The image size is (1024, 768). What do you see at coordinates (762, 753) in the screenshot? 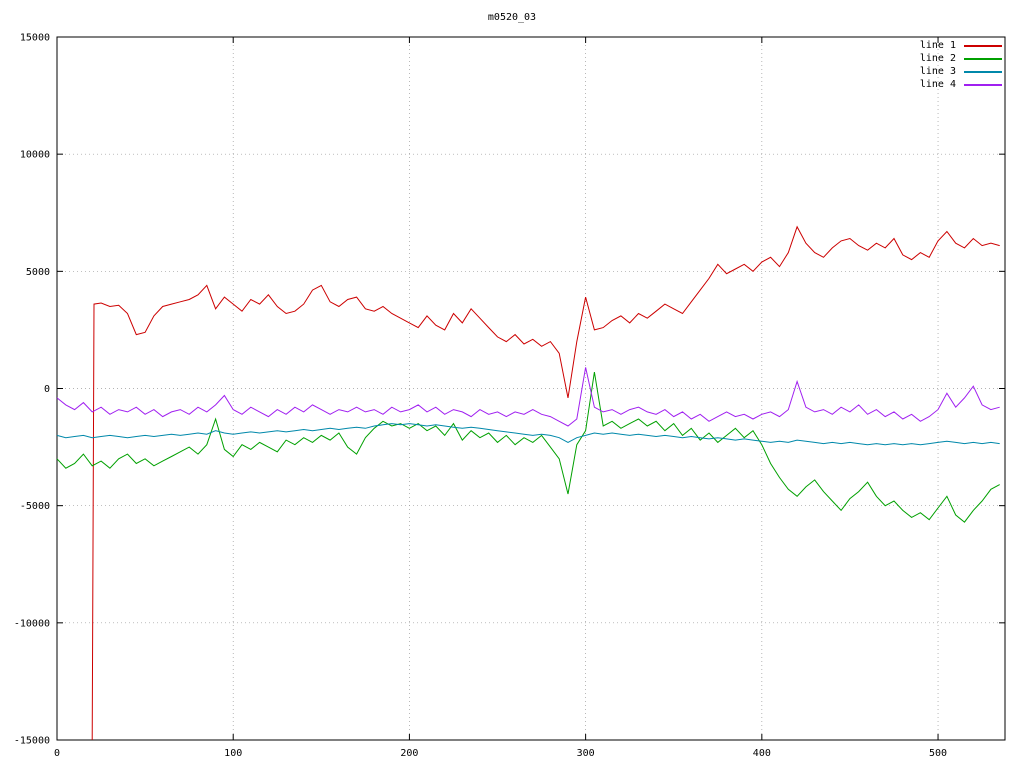
I see `x-tick-label: 400` at bounding box center [762, 753].